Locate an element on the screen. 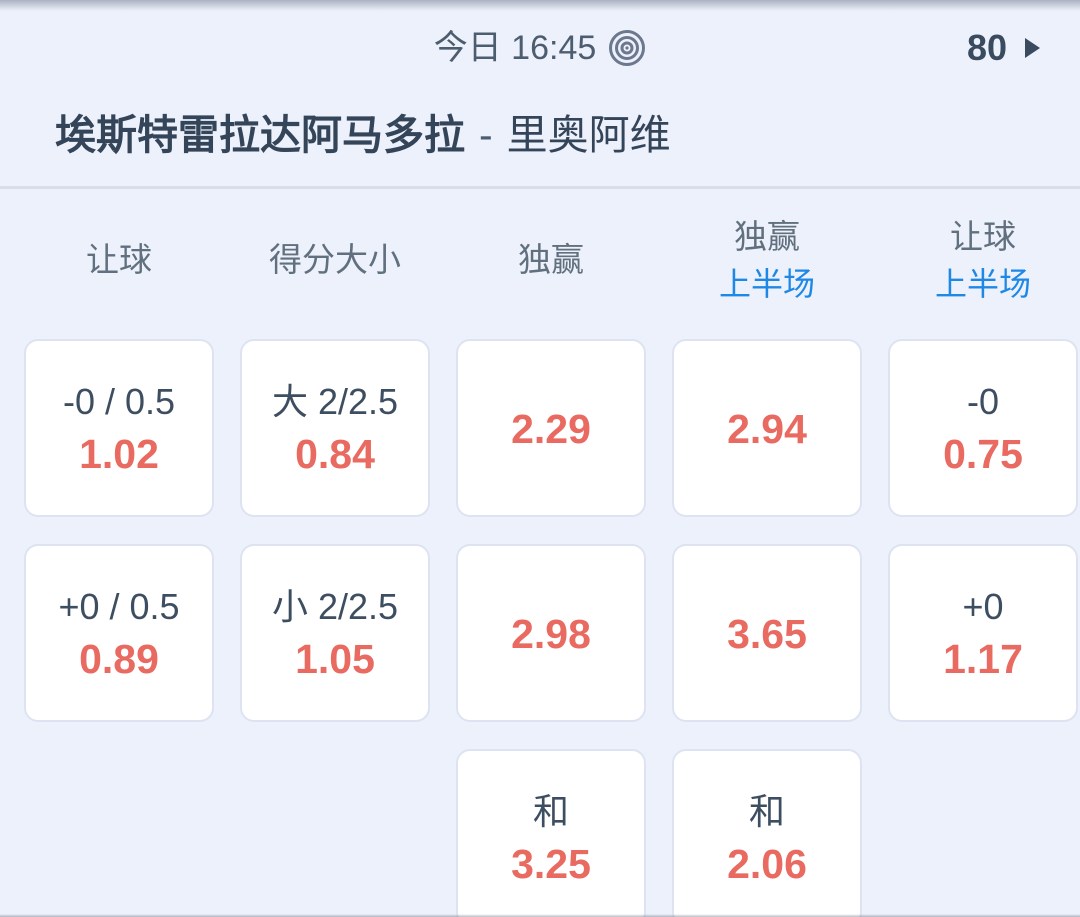 The image size is (1080, 917). odds-card-moneyline-home: 2.29 is located at coordinates (551, 428).